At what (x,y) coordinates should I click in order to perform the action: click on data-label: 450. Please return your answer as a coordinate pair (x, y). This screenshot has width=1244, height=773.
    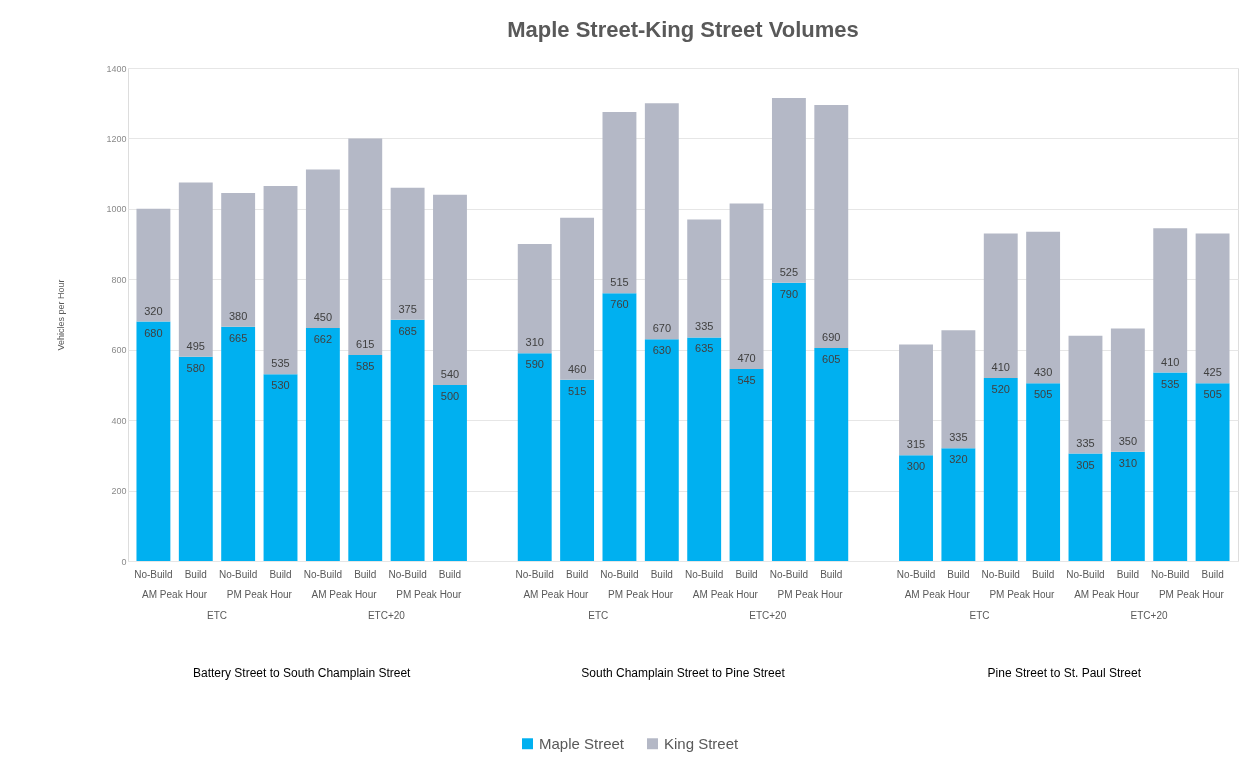
    Looking at the image, I should click on (323, 316).